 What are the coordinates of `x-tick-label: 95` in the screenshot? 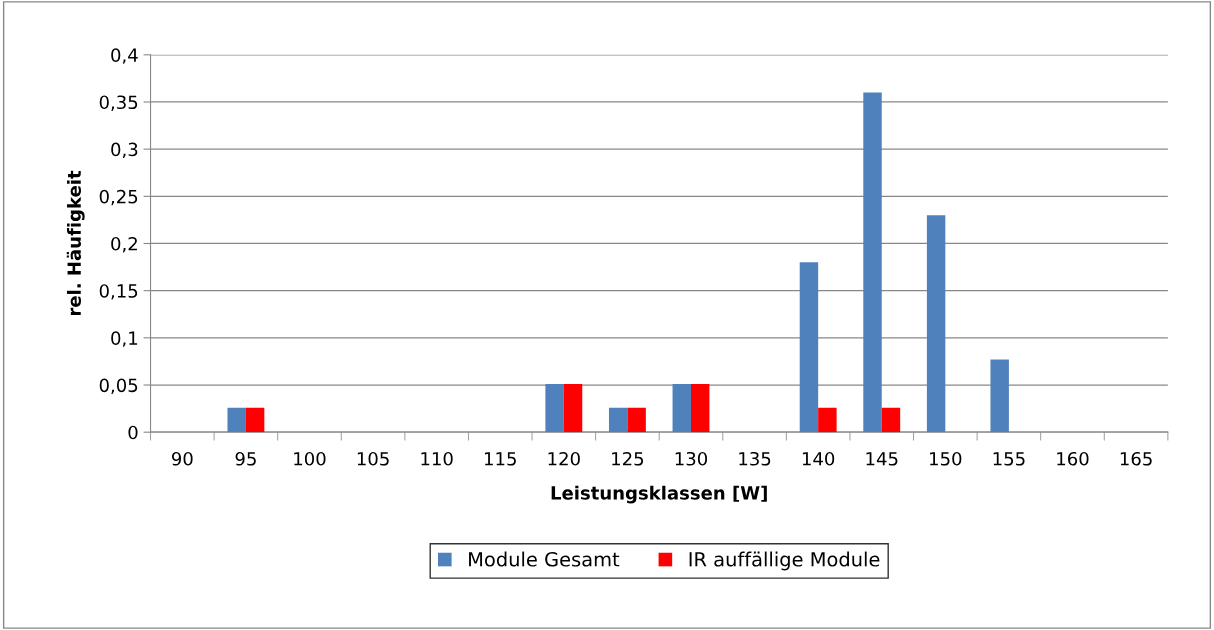 It's located at (245, 458).